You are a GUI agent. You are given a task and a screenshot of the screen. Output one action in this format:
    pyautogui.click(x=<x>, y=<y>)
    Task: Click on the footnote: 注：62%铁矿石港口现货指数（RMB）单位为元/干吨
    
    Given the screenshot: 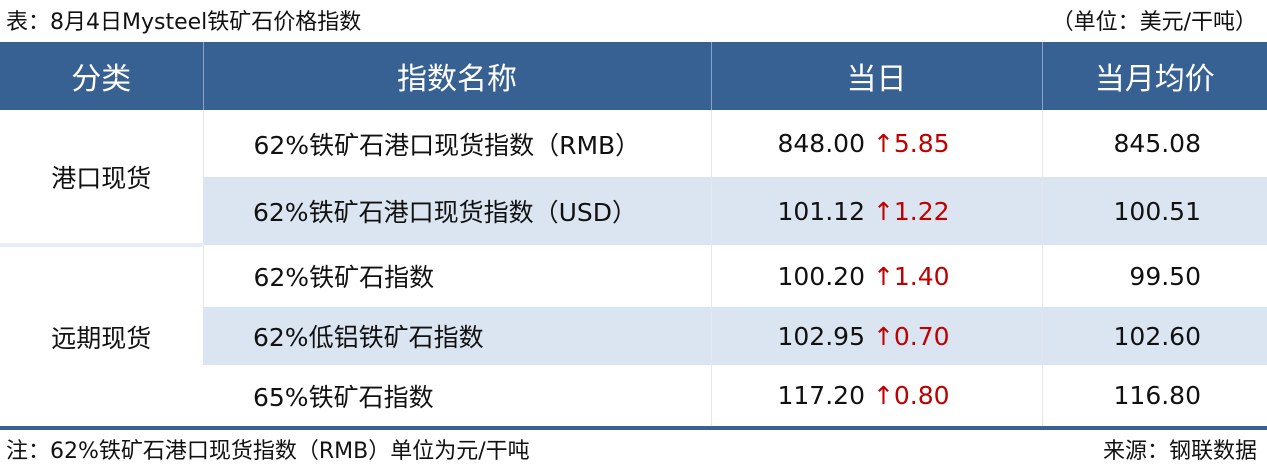 What is the action you would take?
    pyautogui.click(x=268, y=451)
    